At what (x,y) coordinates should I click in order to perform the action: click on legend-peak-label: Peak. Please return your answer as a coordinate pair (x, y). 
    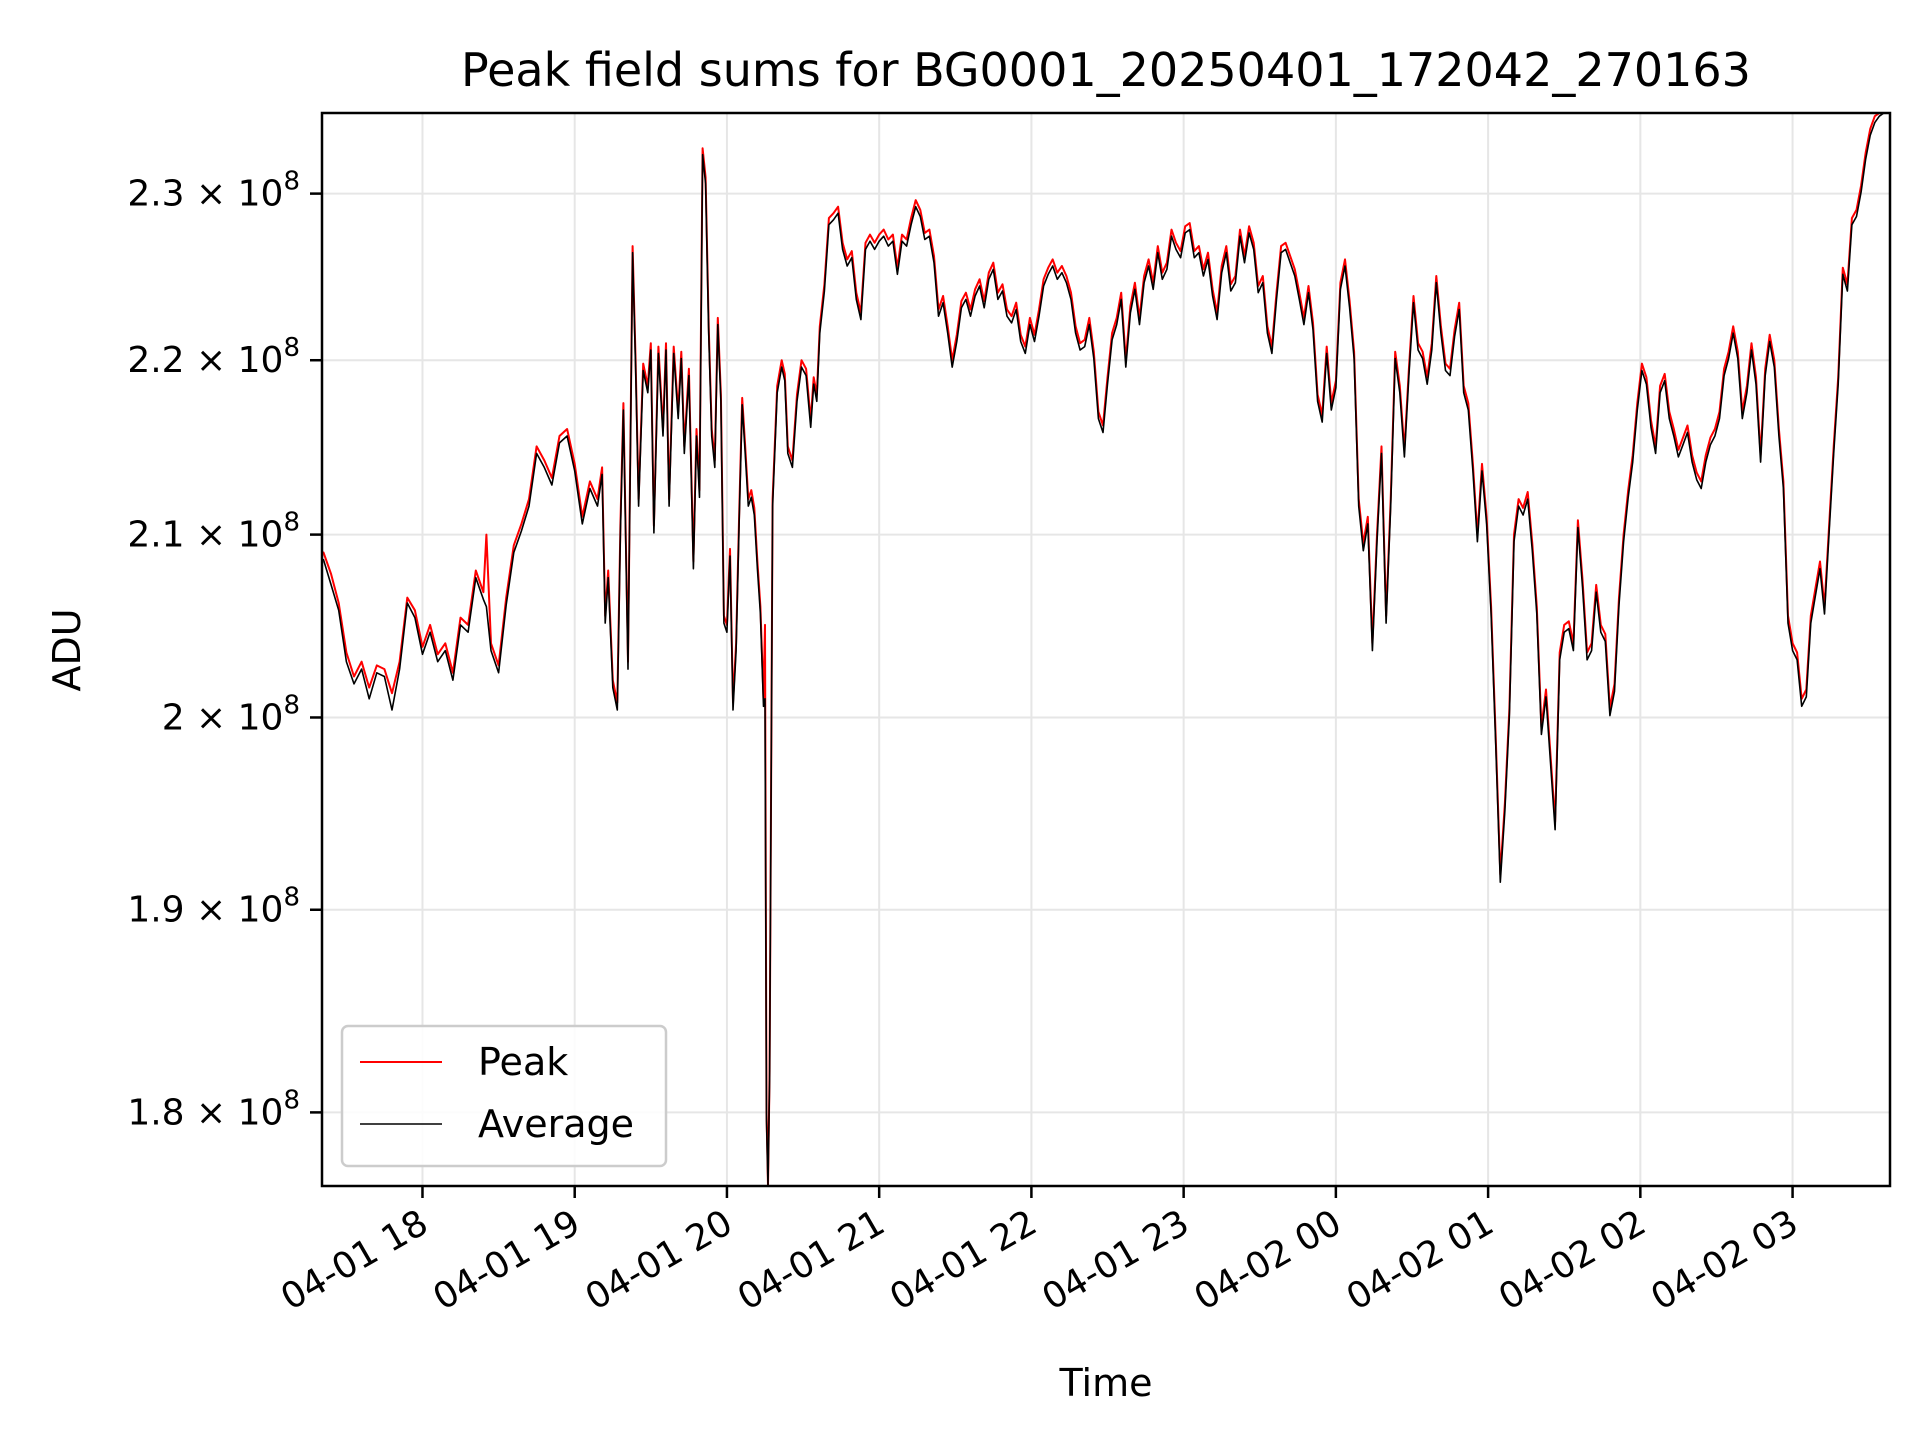
    Looking at the image, I should click on (523, 1062).